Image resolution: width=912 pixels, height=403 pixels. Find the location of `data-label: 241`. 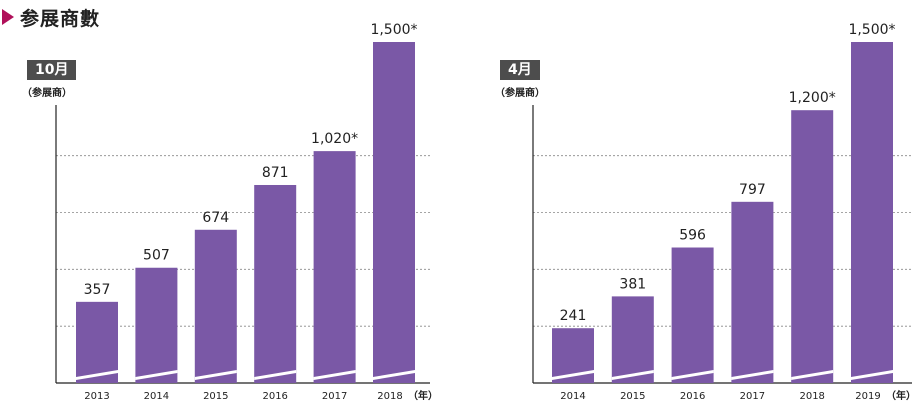

data-label: 241 is located at coordinates (573, 316).